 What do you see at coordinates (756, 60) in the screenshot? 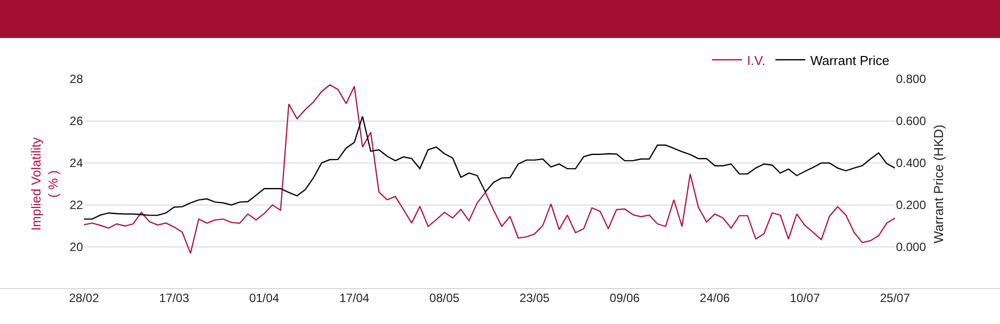
I see `legend-label: I.V.` at bounding box center [756, 60].